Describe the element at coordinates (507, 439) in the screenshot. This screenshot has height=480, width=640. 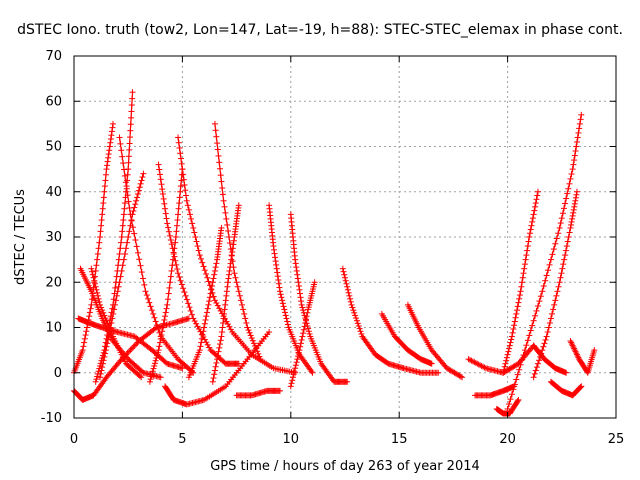
I see `x-tick-label: 20` at that location.